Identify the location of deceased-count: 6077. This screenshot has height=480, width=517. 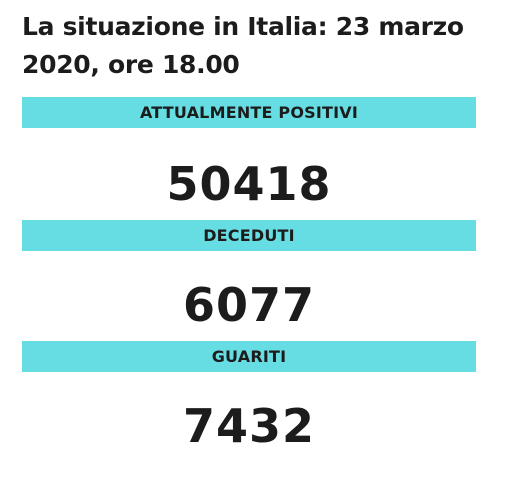
(249, 305).